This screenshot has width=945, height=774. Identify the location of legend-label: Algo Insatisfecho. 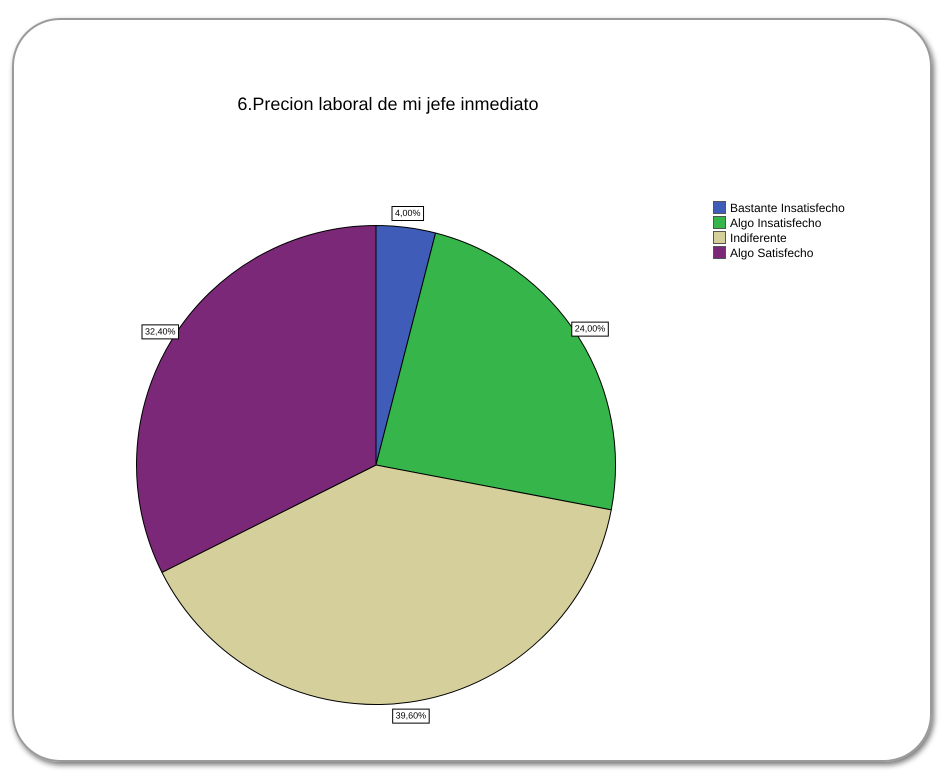
(776, 223).